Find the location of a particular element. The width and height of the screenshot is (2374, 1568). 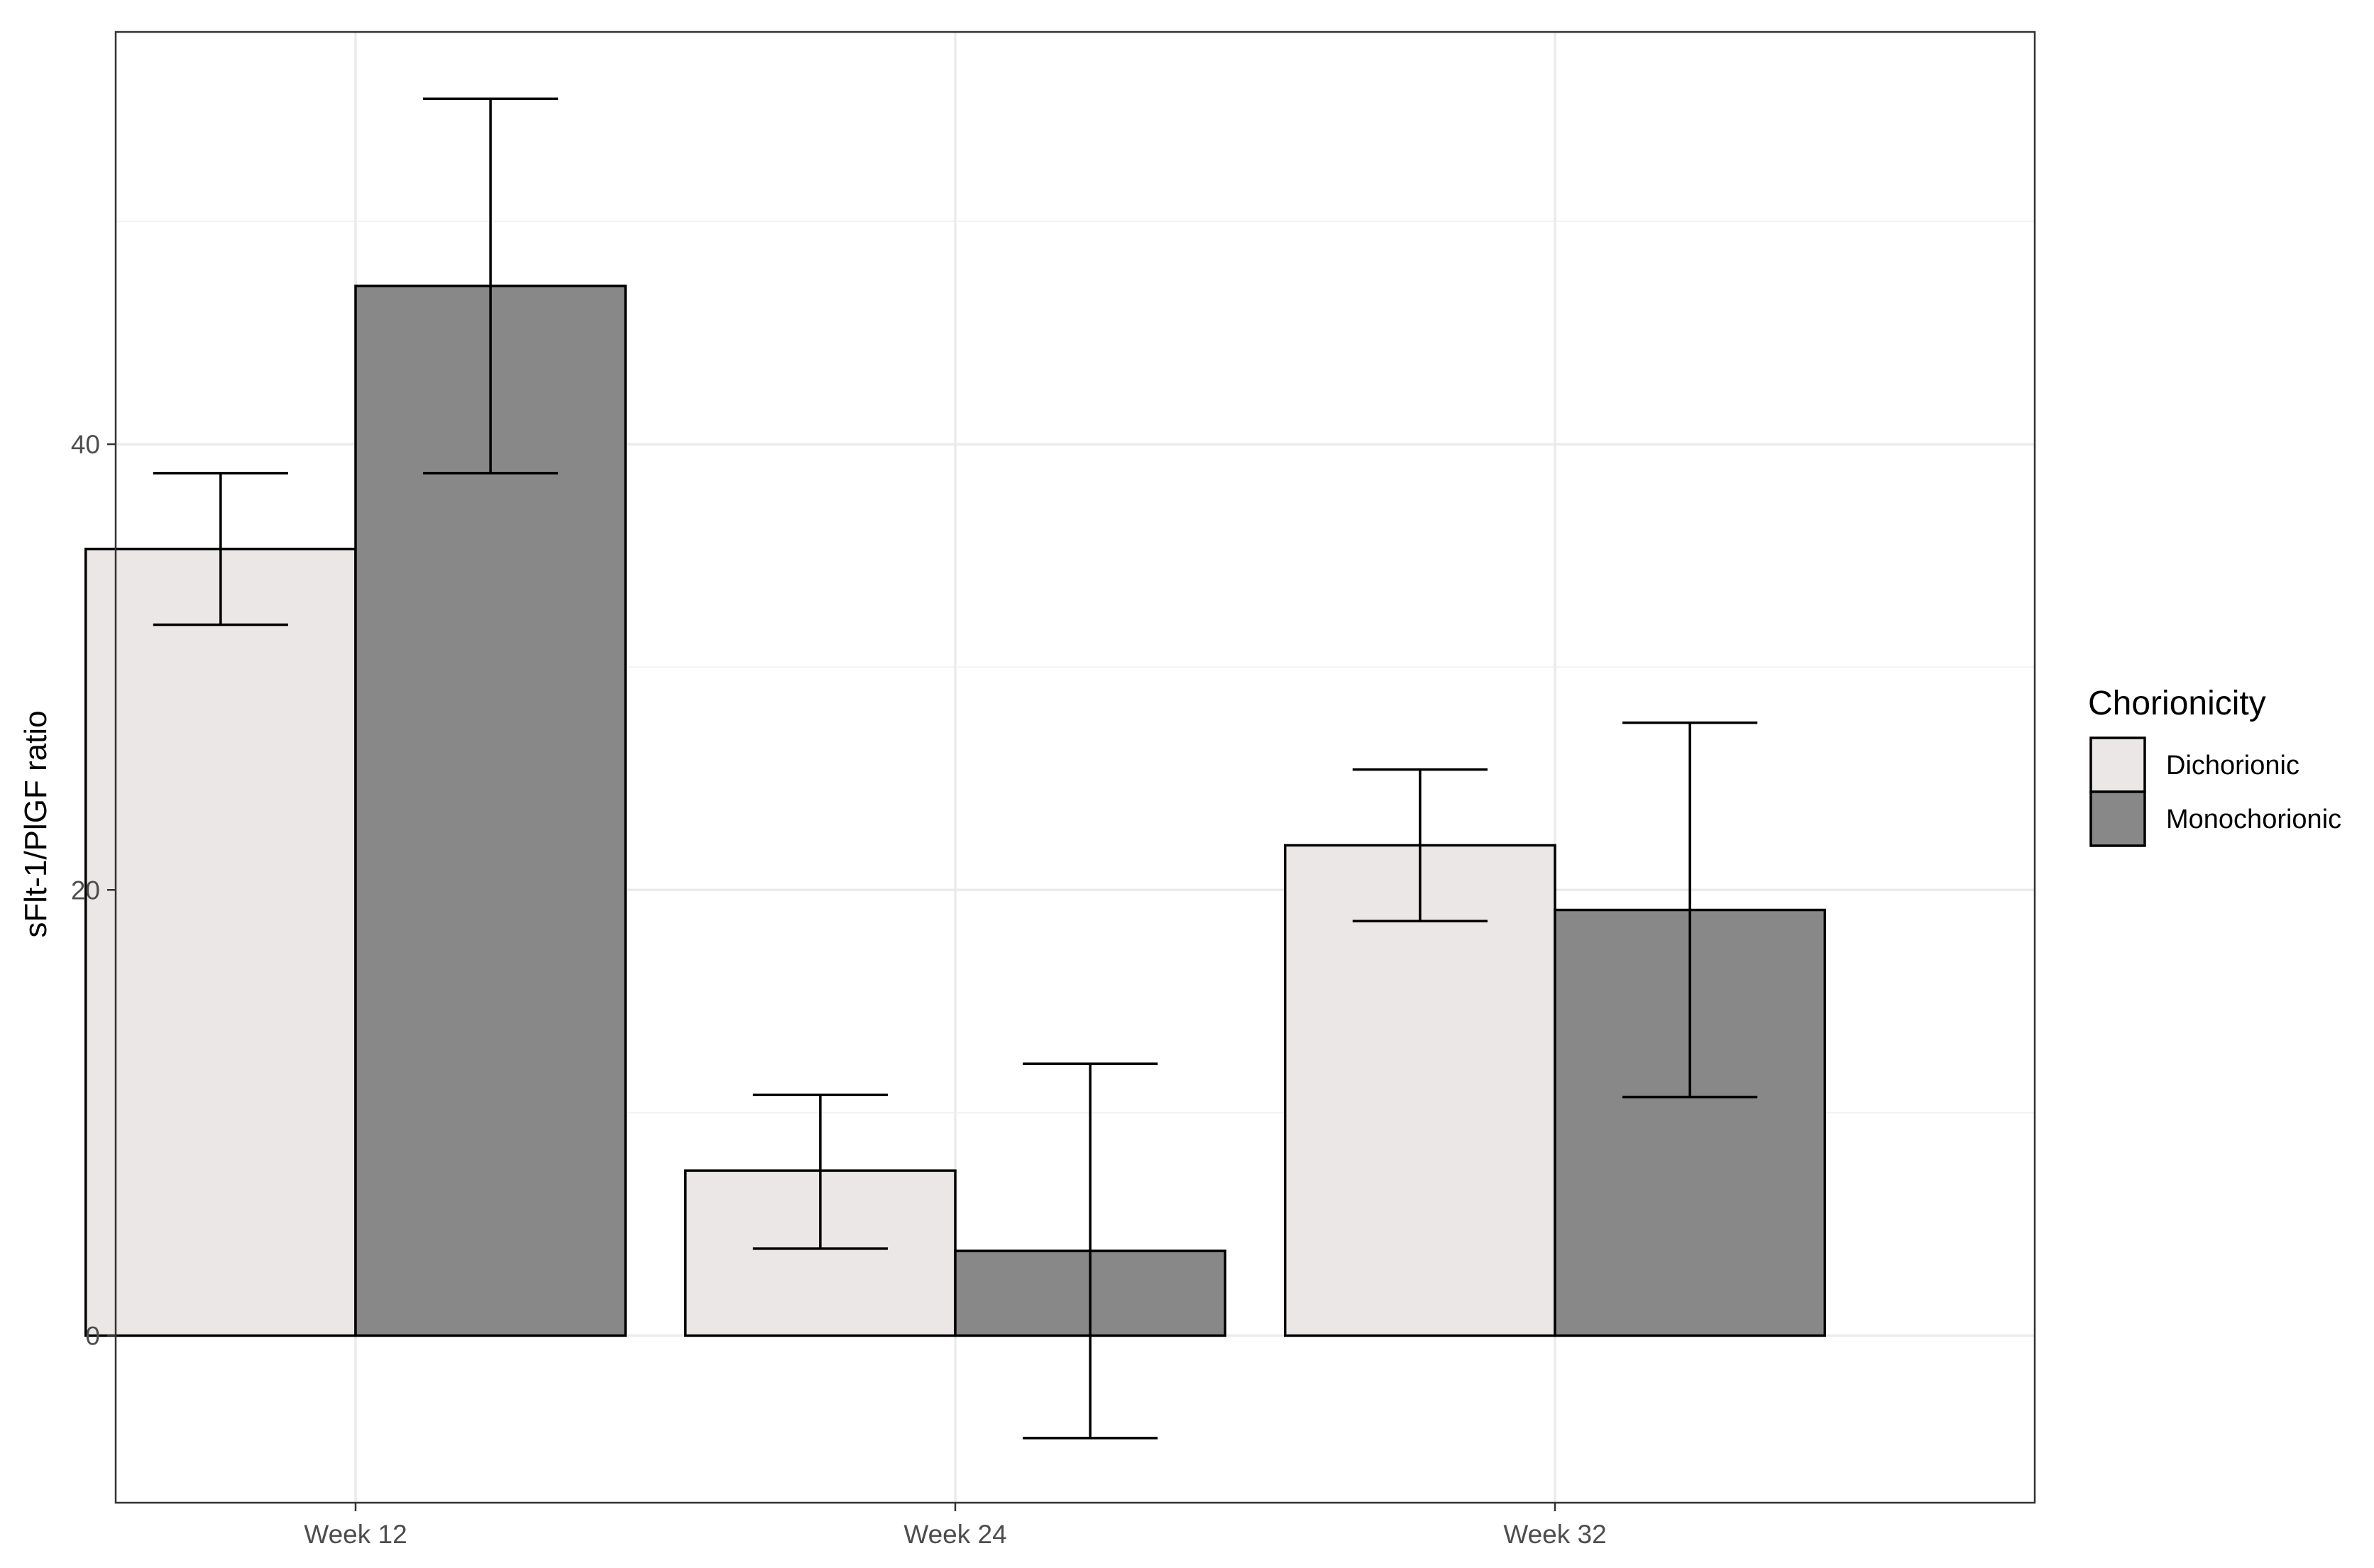

legend-title: Chorionicity is located at coordinates (2177, 703).